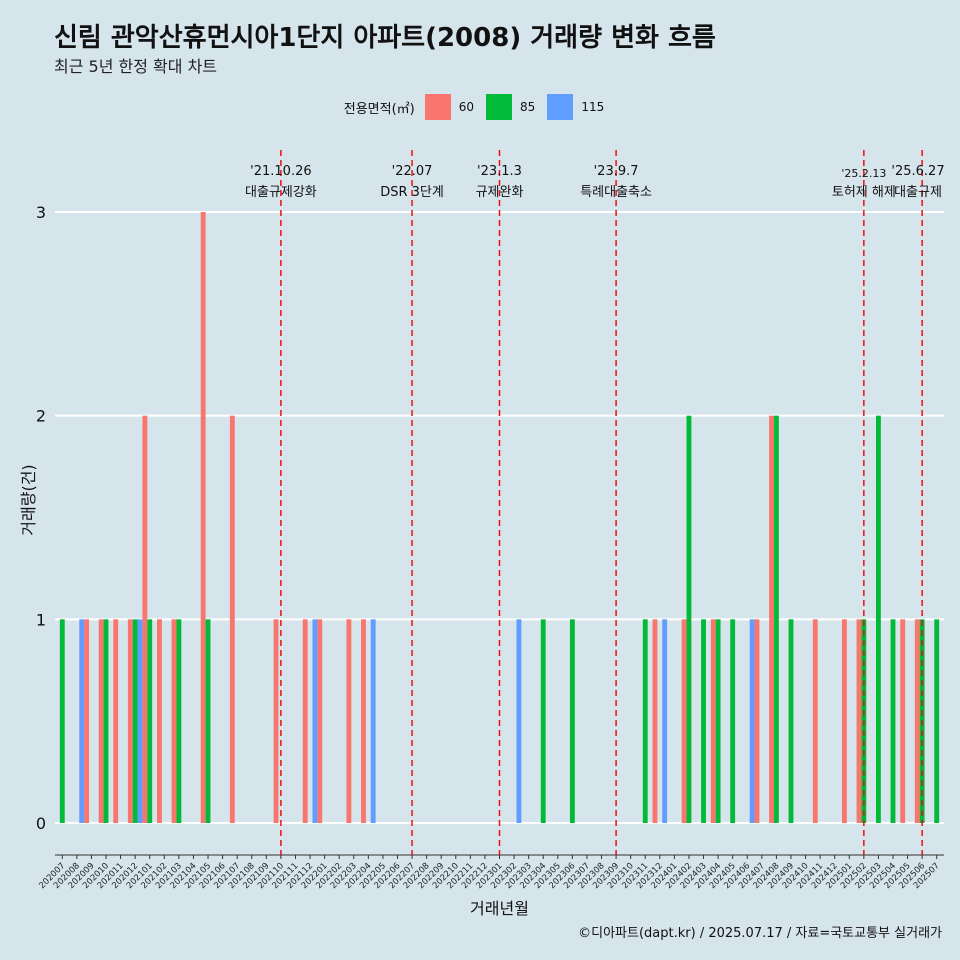 The height and width of the screenshot is (960, 960). What do you see at coordinates (864, 192) in the screenshot?
I see `event-label-4: 토허제 해제` at bounding box center [864, 192].